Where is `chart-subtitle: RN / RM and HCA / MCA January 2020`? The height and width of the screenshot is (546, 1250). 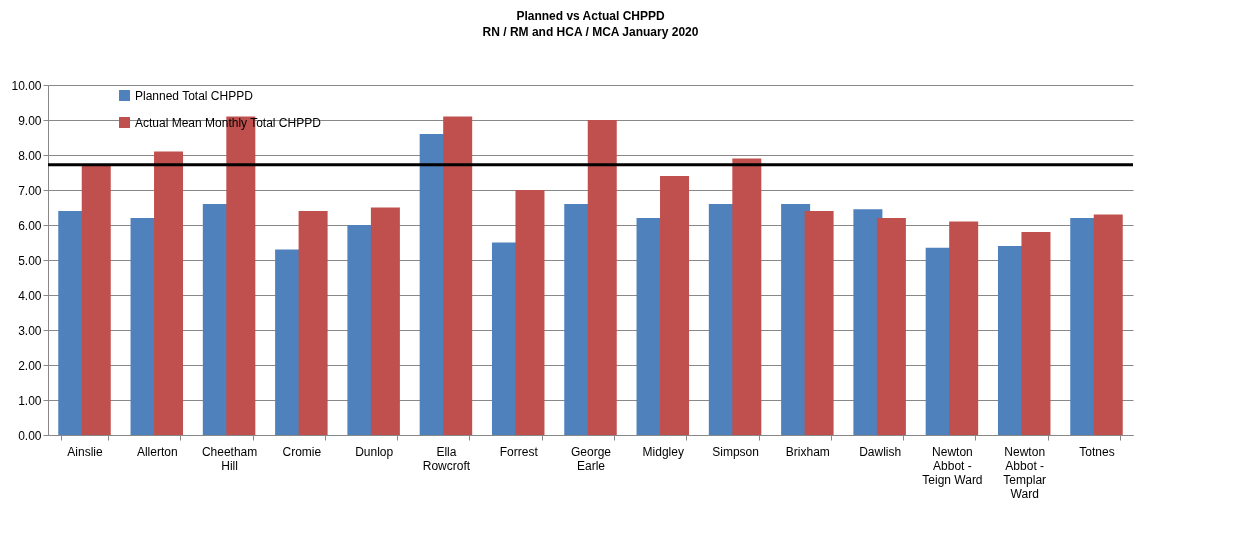
chart-subtitle: RN / RM and HCA / MCA January 2020 is located at coordinates (590, 32).